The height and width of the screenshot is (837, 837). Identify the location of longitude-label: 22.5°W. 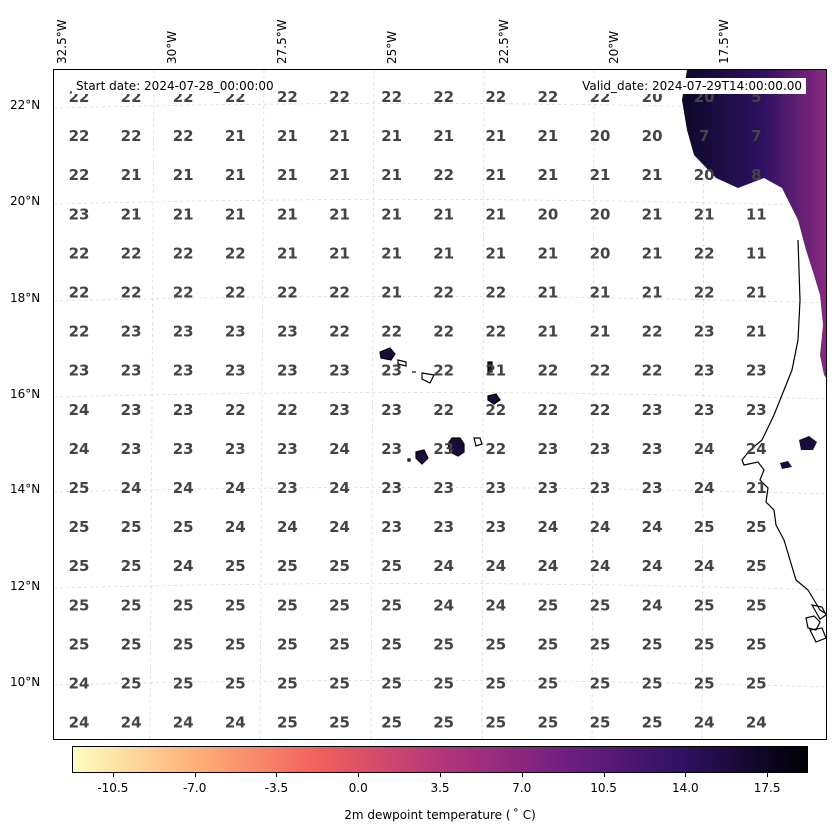
(504, 41).